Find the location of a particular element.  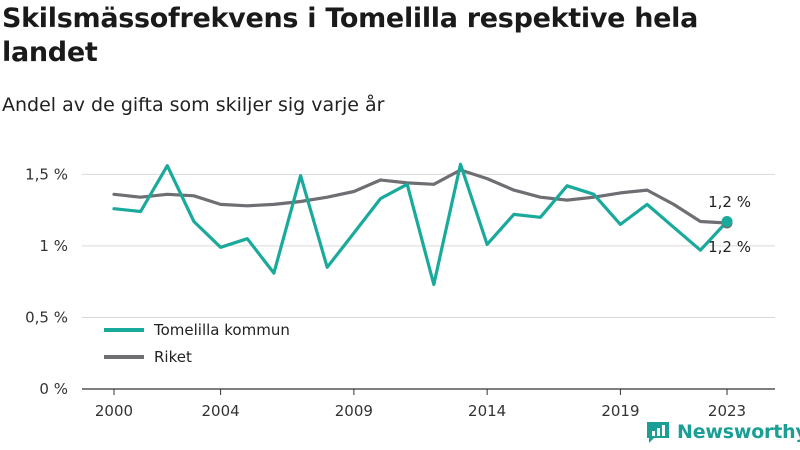

y-tick-label: 1,5 % is located at coordinates (46, 174).